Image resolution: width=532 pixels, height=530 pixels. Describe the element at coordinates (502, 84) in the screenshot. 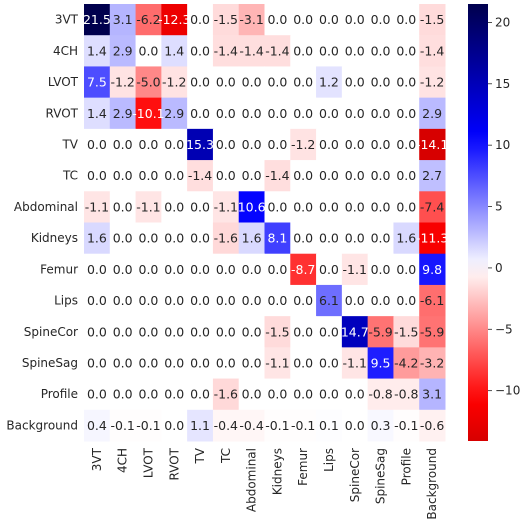

I see `colorbar-tick-label: 15` at that location.